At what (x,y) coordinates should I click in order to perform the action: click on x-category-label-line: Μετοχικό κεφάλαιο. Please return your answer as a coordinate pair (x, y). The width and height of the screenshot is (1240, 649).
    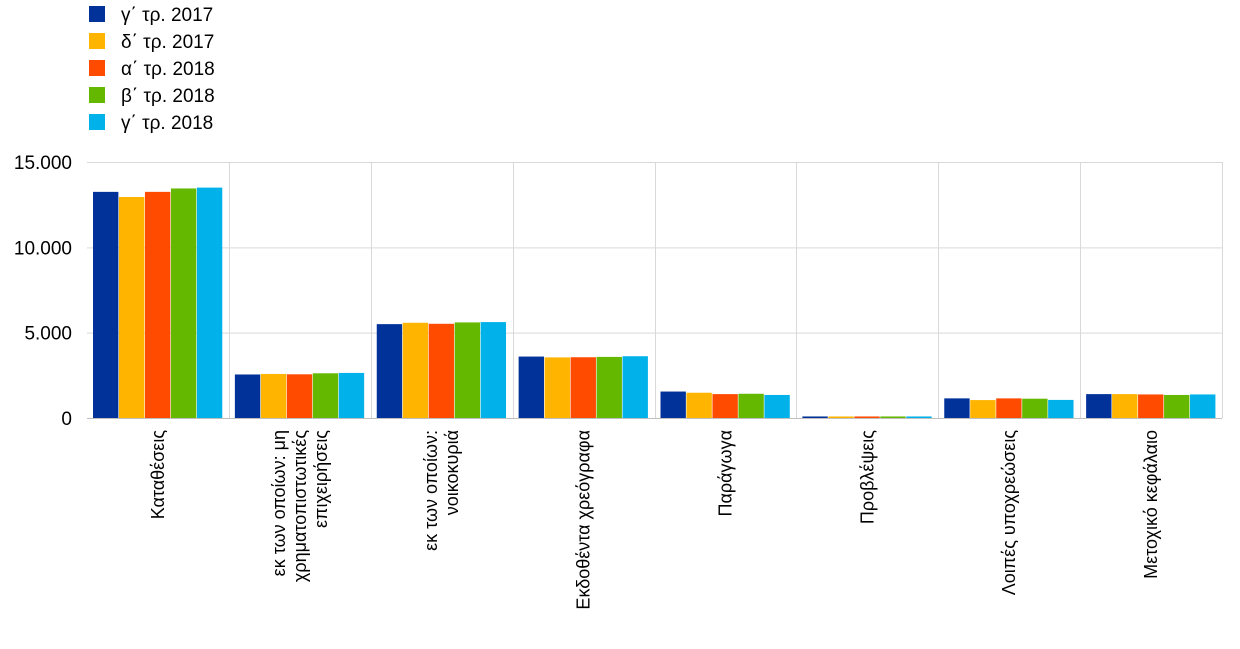
    Looking at the image, I should click on (1151, 504).